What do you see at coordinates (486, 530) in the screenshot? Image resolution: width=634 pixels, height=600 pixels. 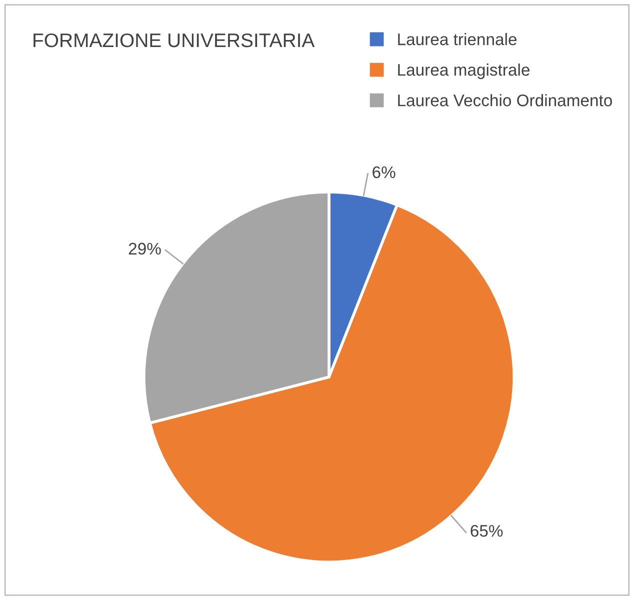 I see `data-label: 65%` at bounding box center [486, 530].